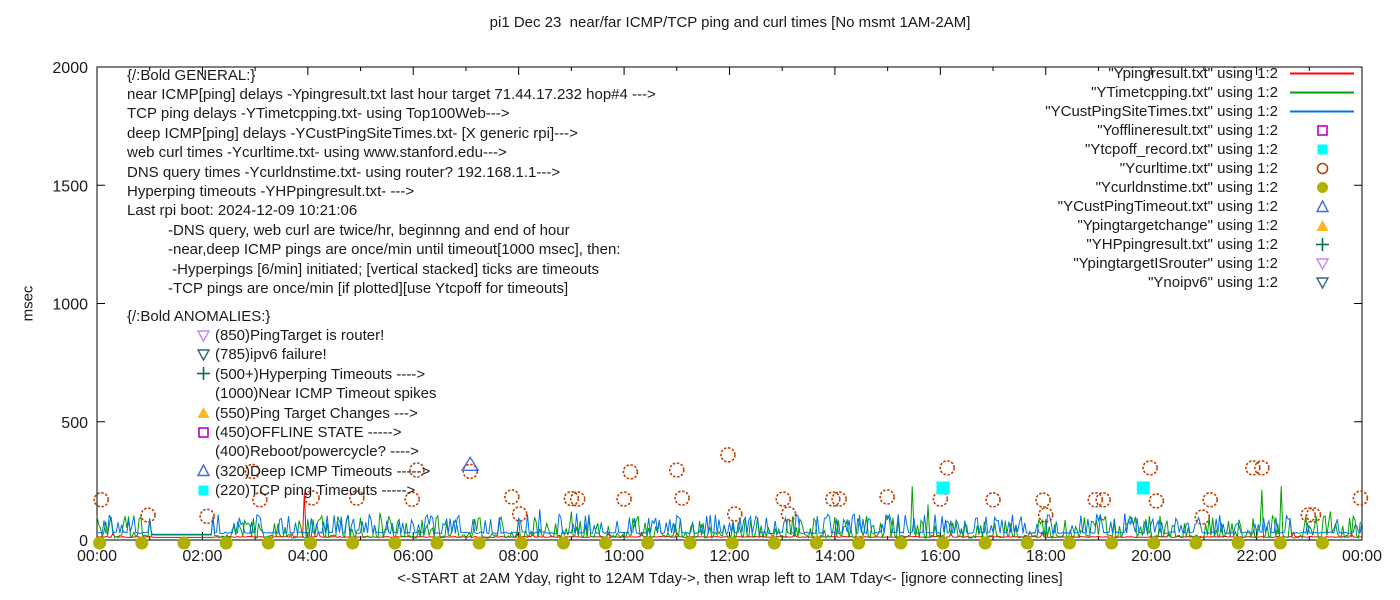 The width and height of the screenshot is (1400, 600). Describe the element at coordinates (1201, 130) in the screenshot. I see `legend-row: "Yofflineresult.txt" using 1:2` at that location.